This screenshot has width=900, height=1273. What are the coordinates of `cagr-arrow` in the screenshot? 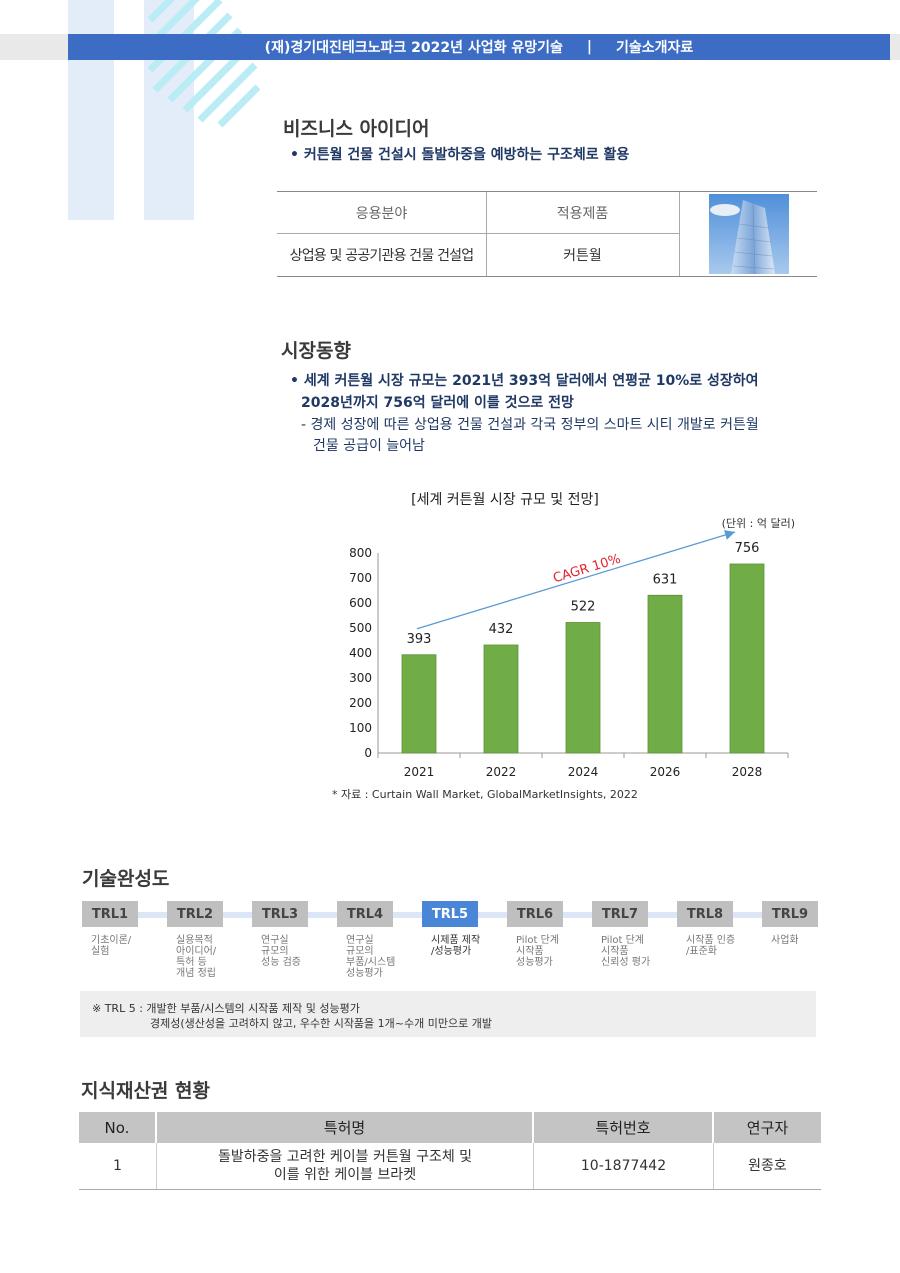 It's located at (576, 580).